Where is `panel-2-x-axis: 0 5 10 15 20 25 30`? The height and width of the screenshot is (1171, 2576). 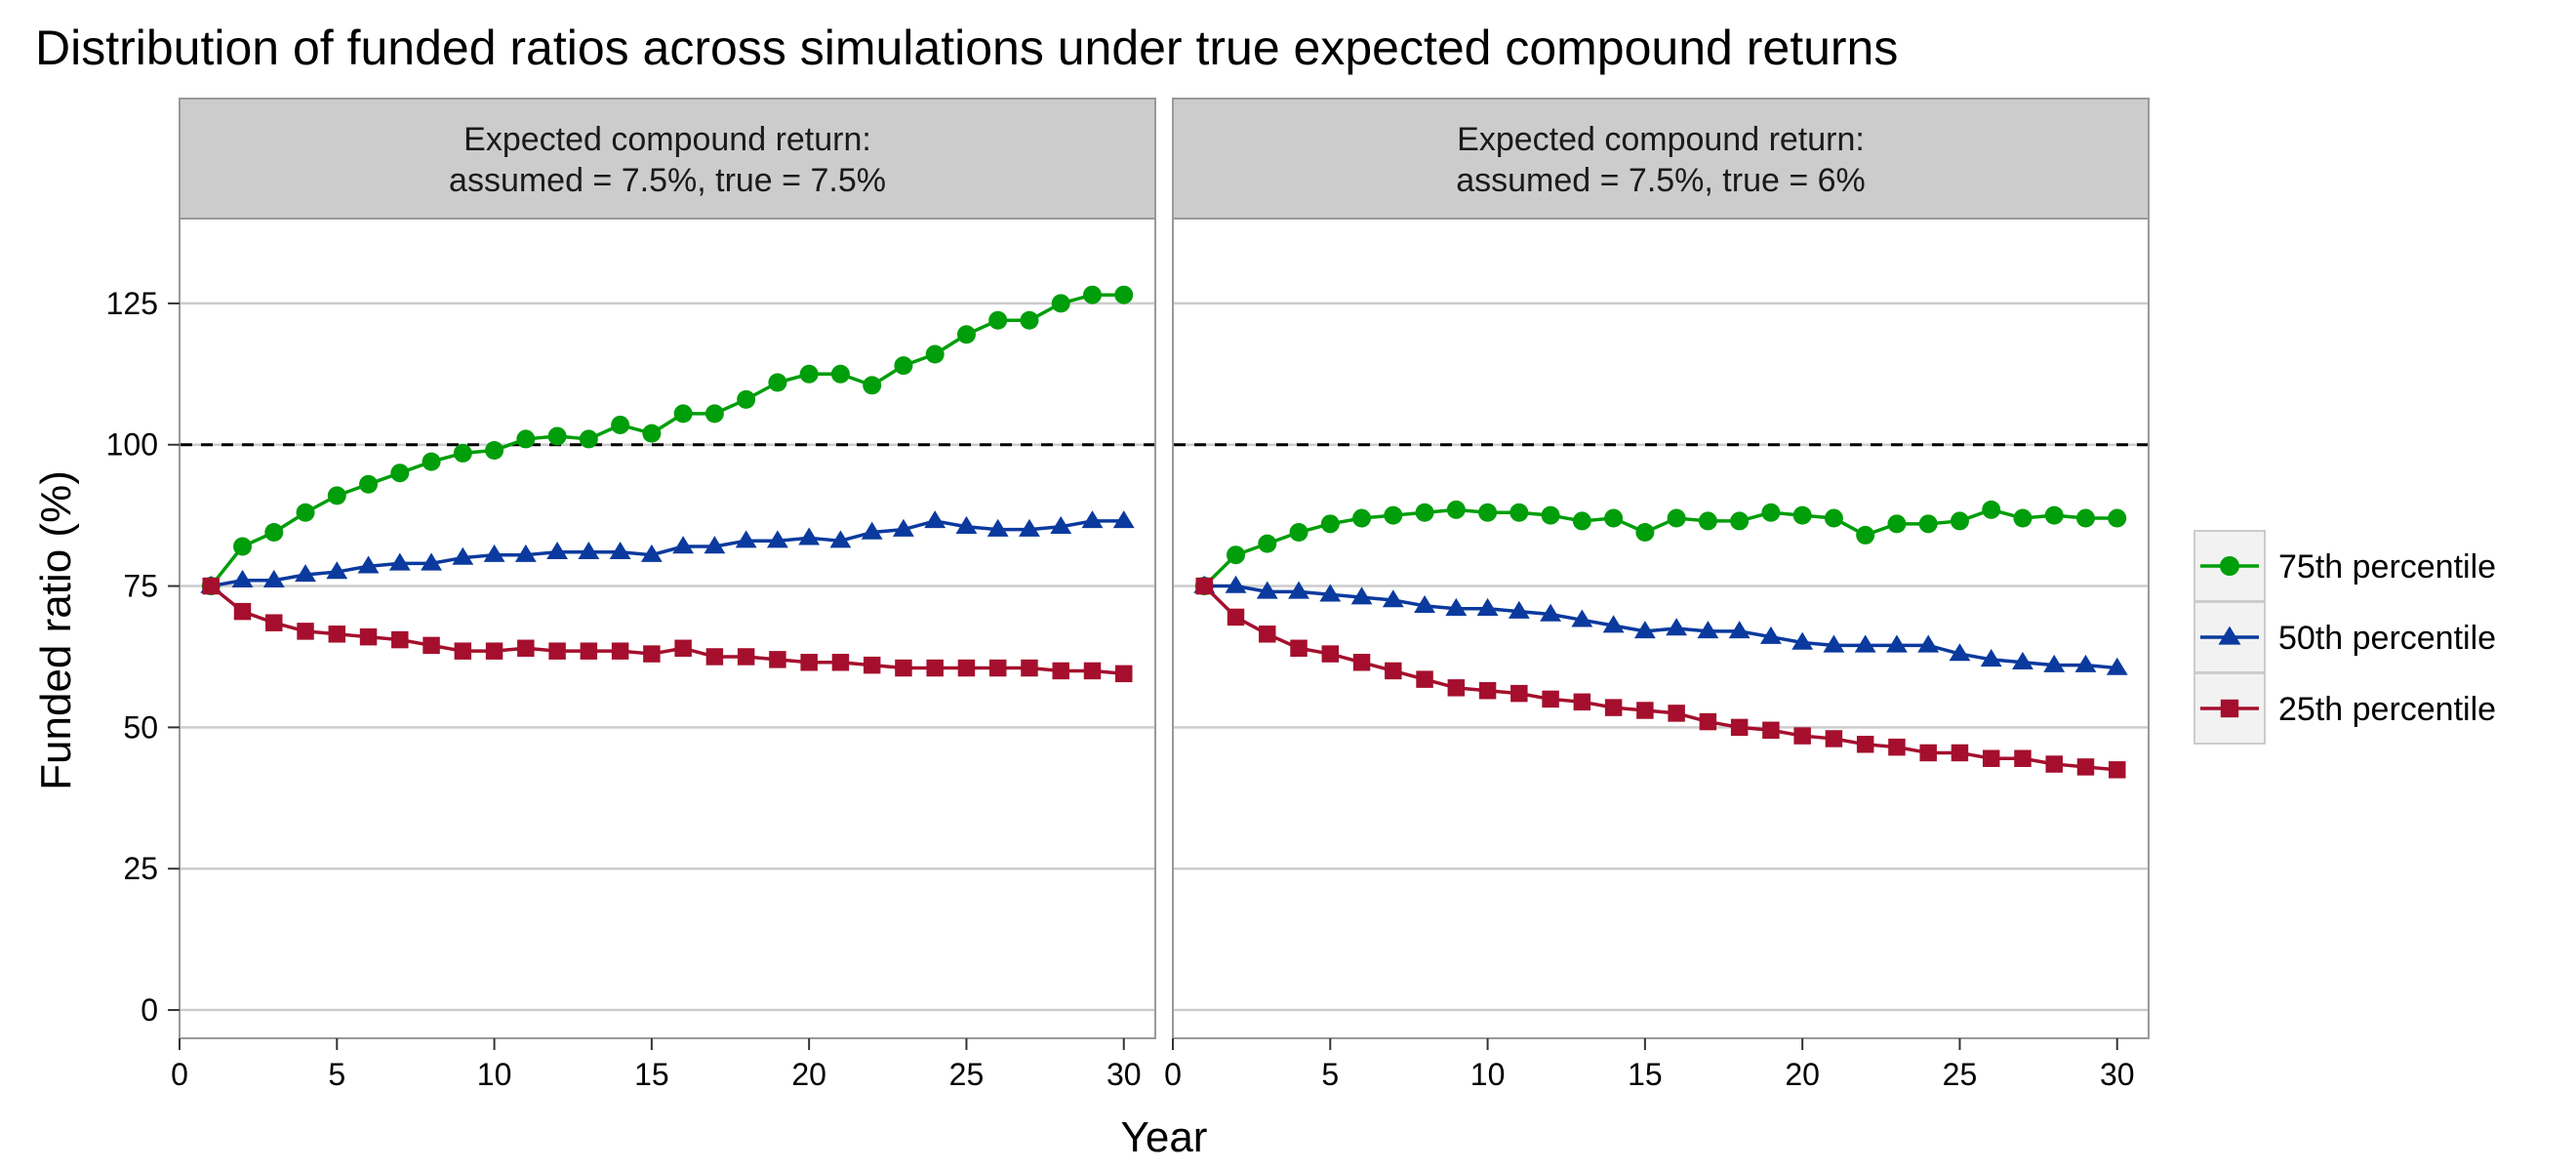 panel-2-x-axis: 0 5 10 15 20 25 30 is located at coordinates (1649, 1065).